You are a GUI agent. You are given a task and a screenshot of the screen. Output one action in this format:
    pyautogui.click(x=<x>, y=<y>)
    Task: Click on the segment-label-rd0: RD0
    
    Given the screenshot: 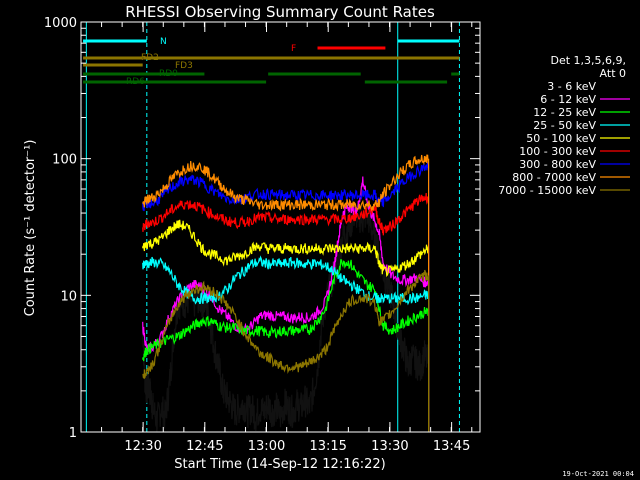 What is the action you would take?
    pyautogui.click(x=168, y=74)
    